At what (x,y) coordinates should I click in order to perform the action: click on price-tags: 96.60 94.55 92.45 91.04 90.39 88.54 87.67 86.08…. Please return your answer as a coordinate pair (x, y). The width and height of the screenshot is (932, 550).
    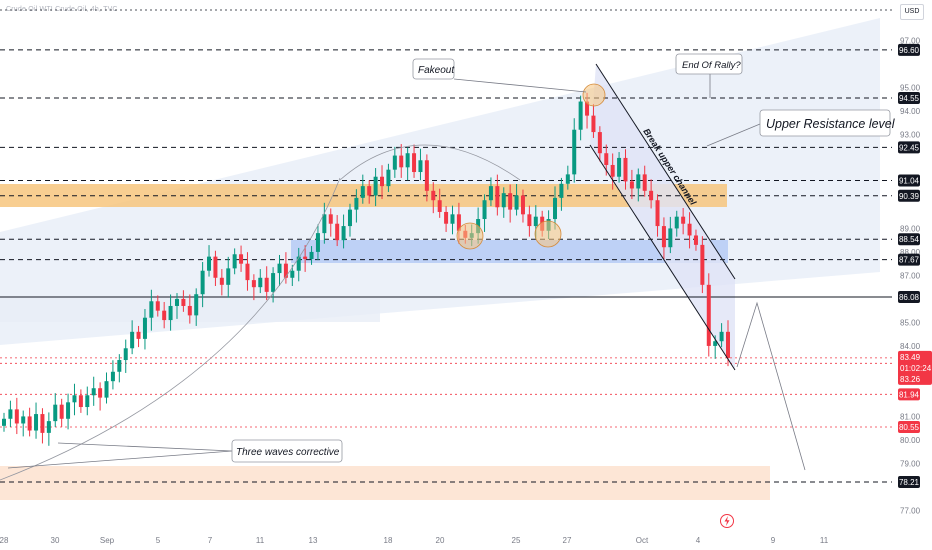
    Looking at the image, I should click on (915, 265).